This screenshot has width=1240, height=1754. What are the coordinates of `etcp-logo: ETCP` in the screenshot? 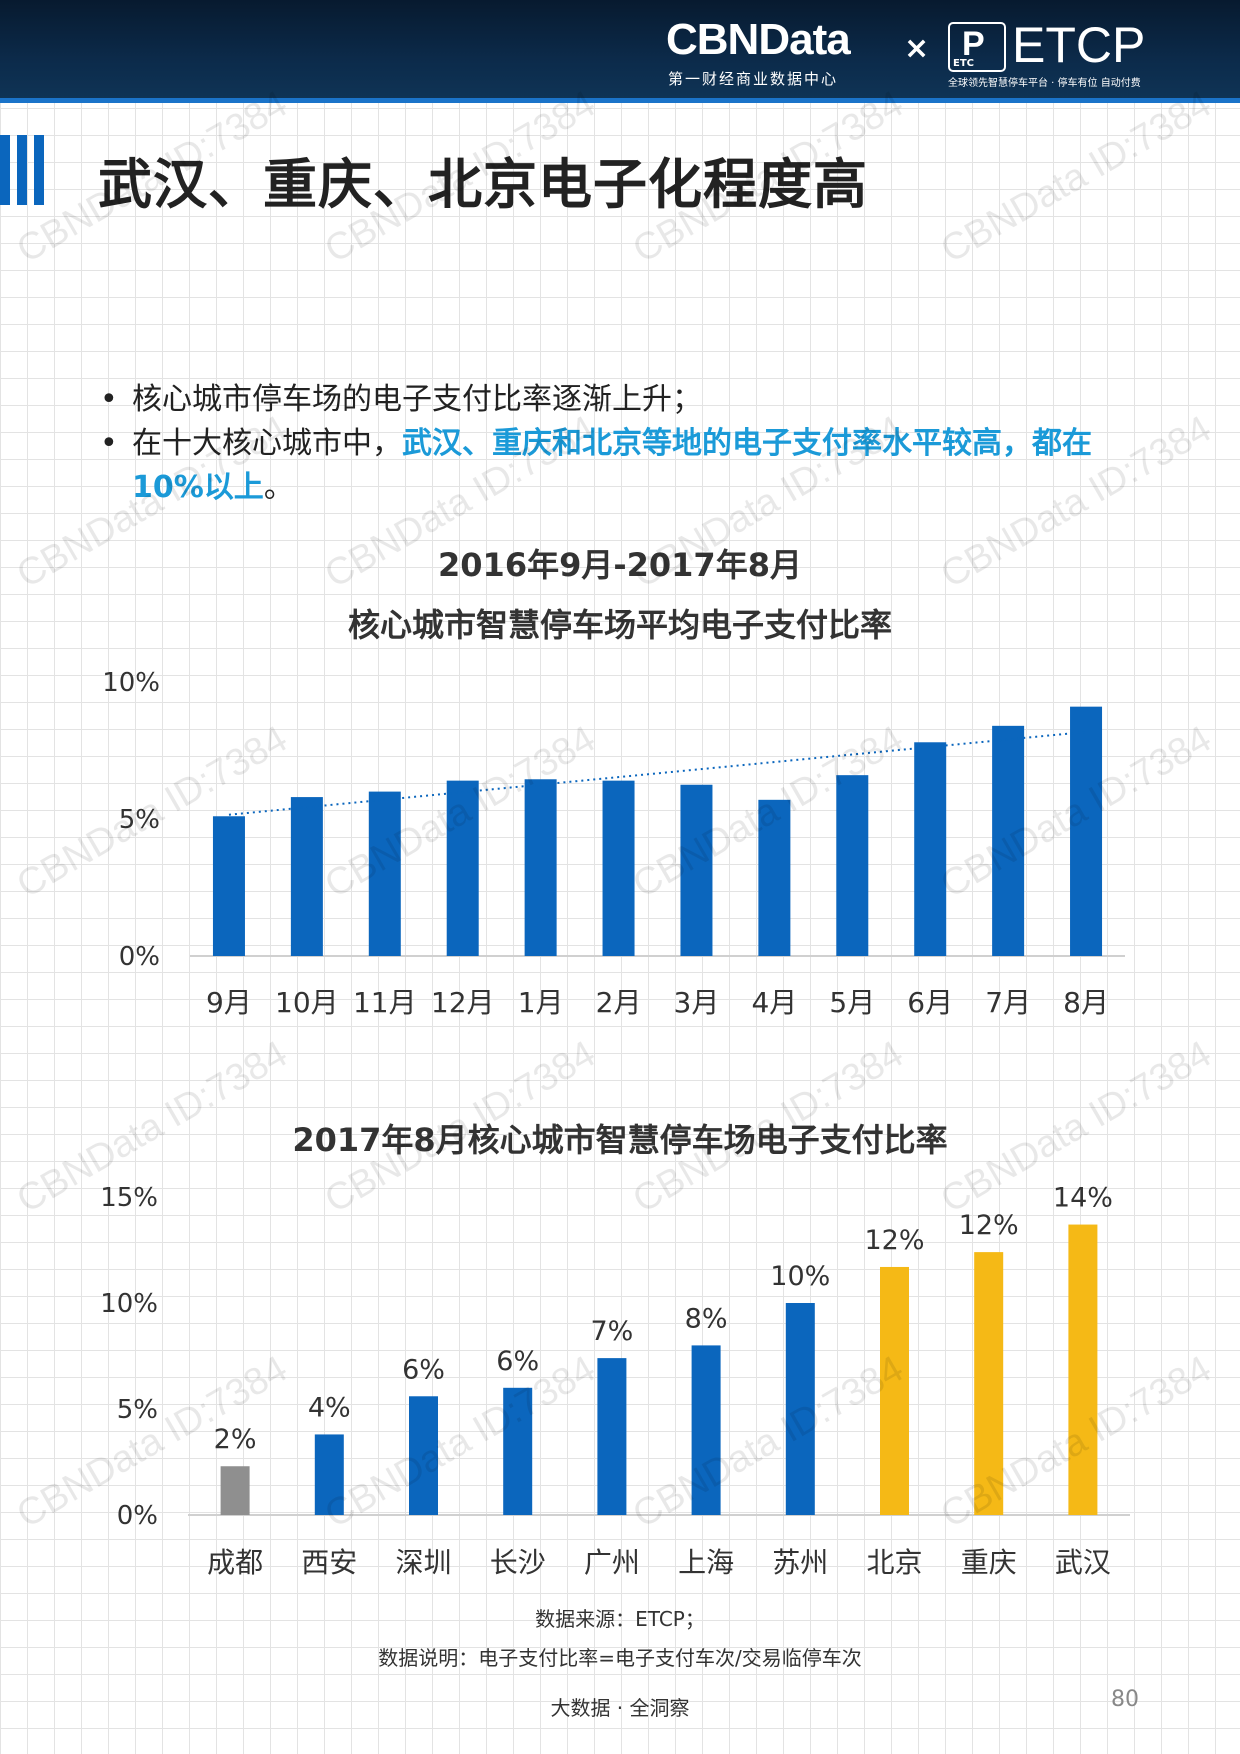 It's located at (1079, 45).